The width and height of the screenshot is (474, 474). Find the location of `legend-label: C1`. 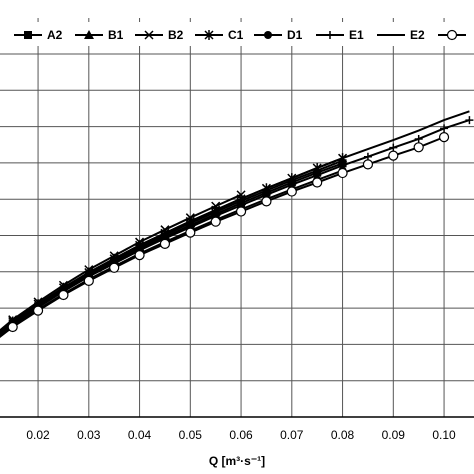

legend-label: C1 is located at coordinates (236, 35).